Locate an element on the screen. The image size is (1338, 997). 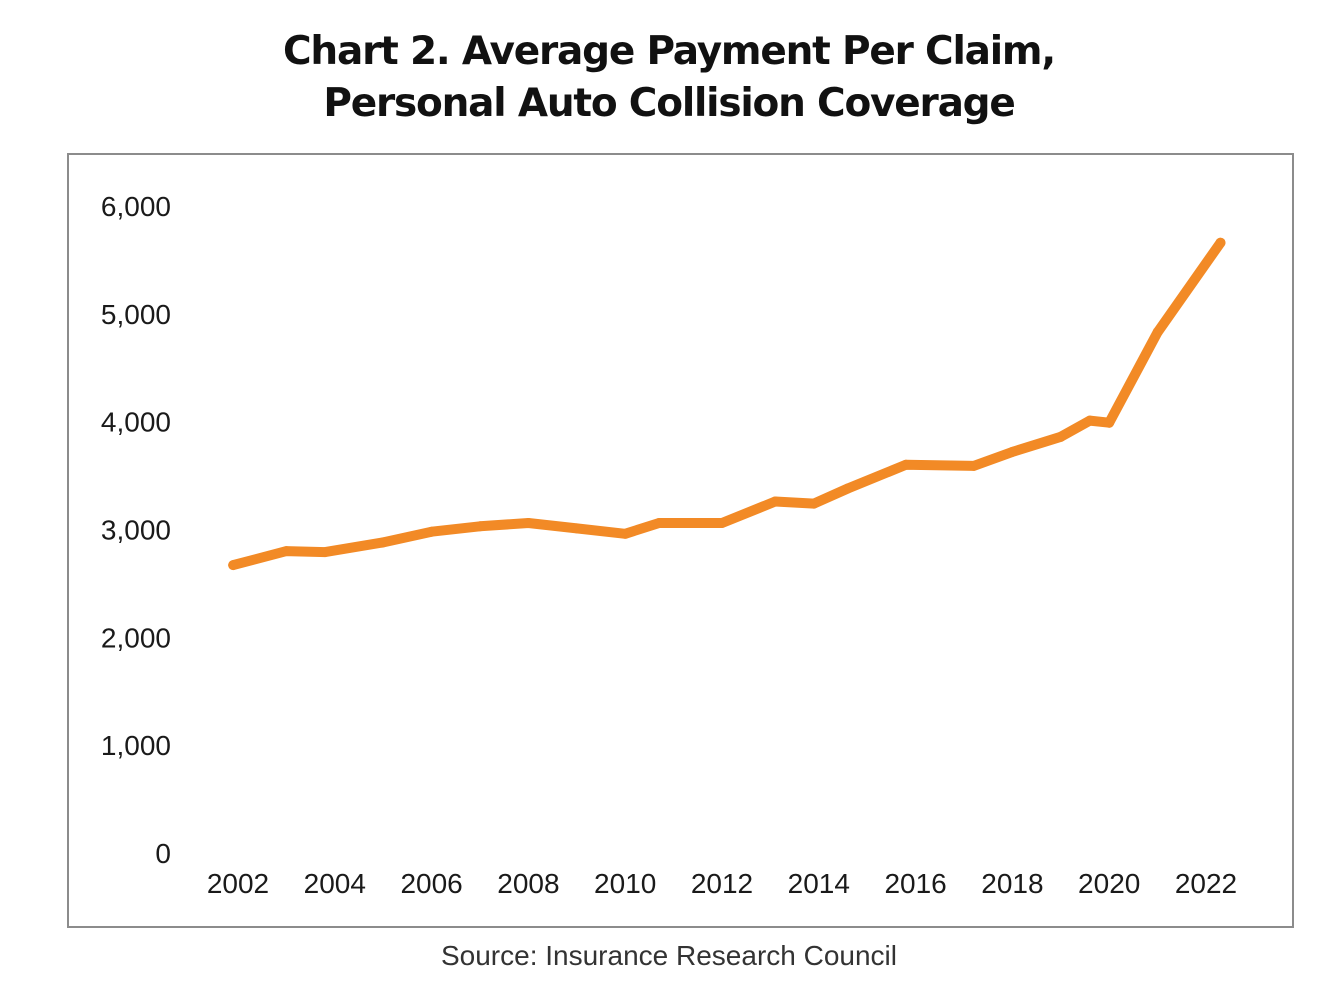
x-tick-label: 2008 is located at coordinates (528, 883).